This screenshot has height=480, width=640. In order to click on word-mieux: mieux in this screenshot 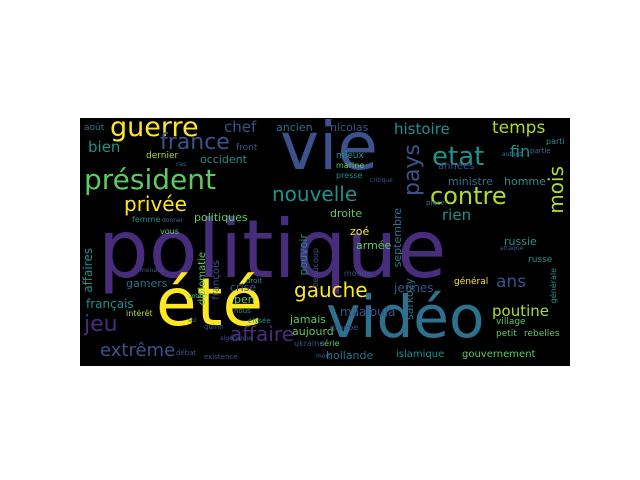, I will do `click(350, 156)`.